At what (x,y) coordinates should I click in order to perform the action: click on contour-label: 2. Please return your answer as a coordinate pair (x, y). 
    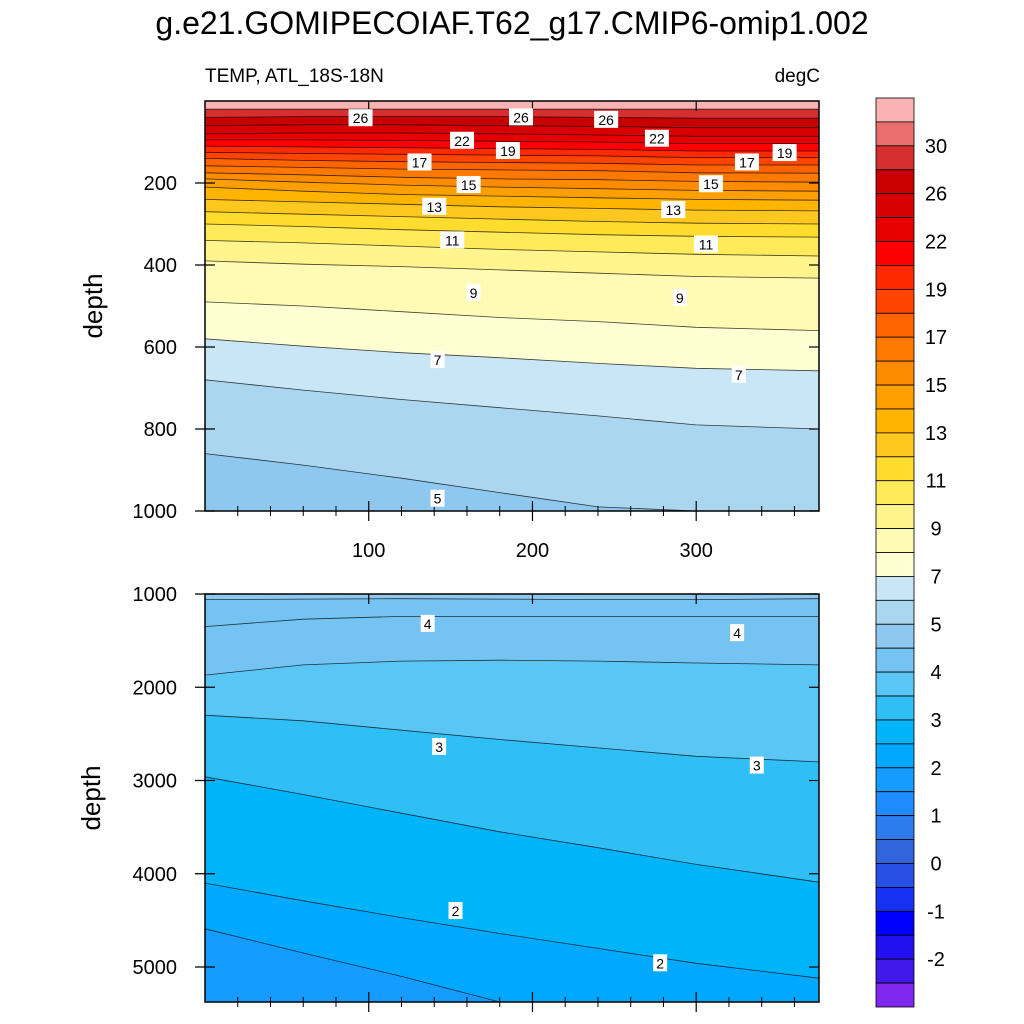
    Looking at the image, I should click on (456, 911).